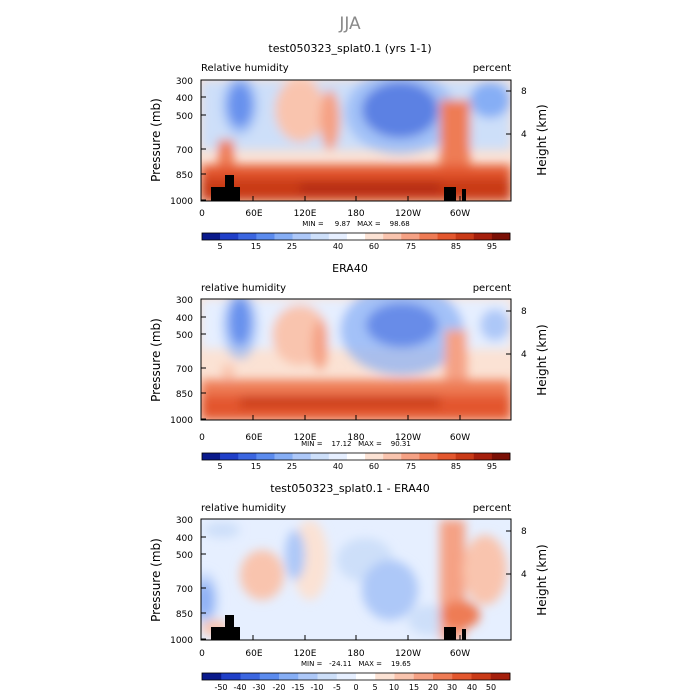 The image size is (700, 700). Describe the element at coordinates (355, 224) in the screenshot. I see `min-max-stats: MIN = 9.87 MAX = 98.68` at that location.